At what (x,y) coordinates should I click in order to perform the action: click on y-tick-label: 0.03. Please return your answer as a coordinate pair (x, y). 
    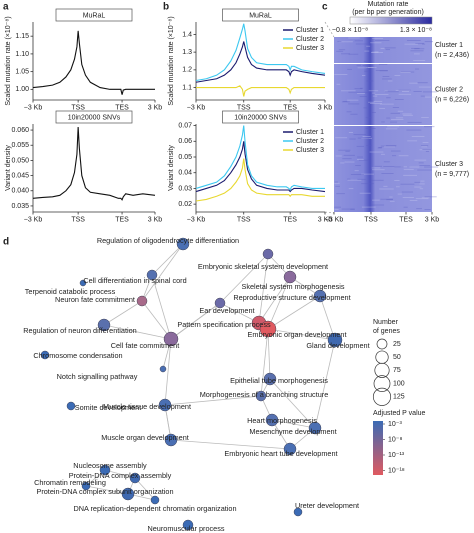
    Looking at the image, I should click on (185, 188).